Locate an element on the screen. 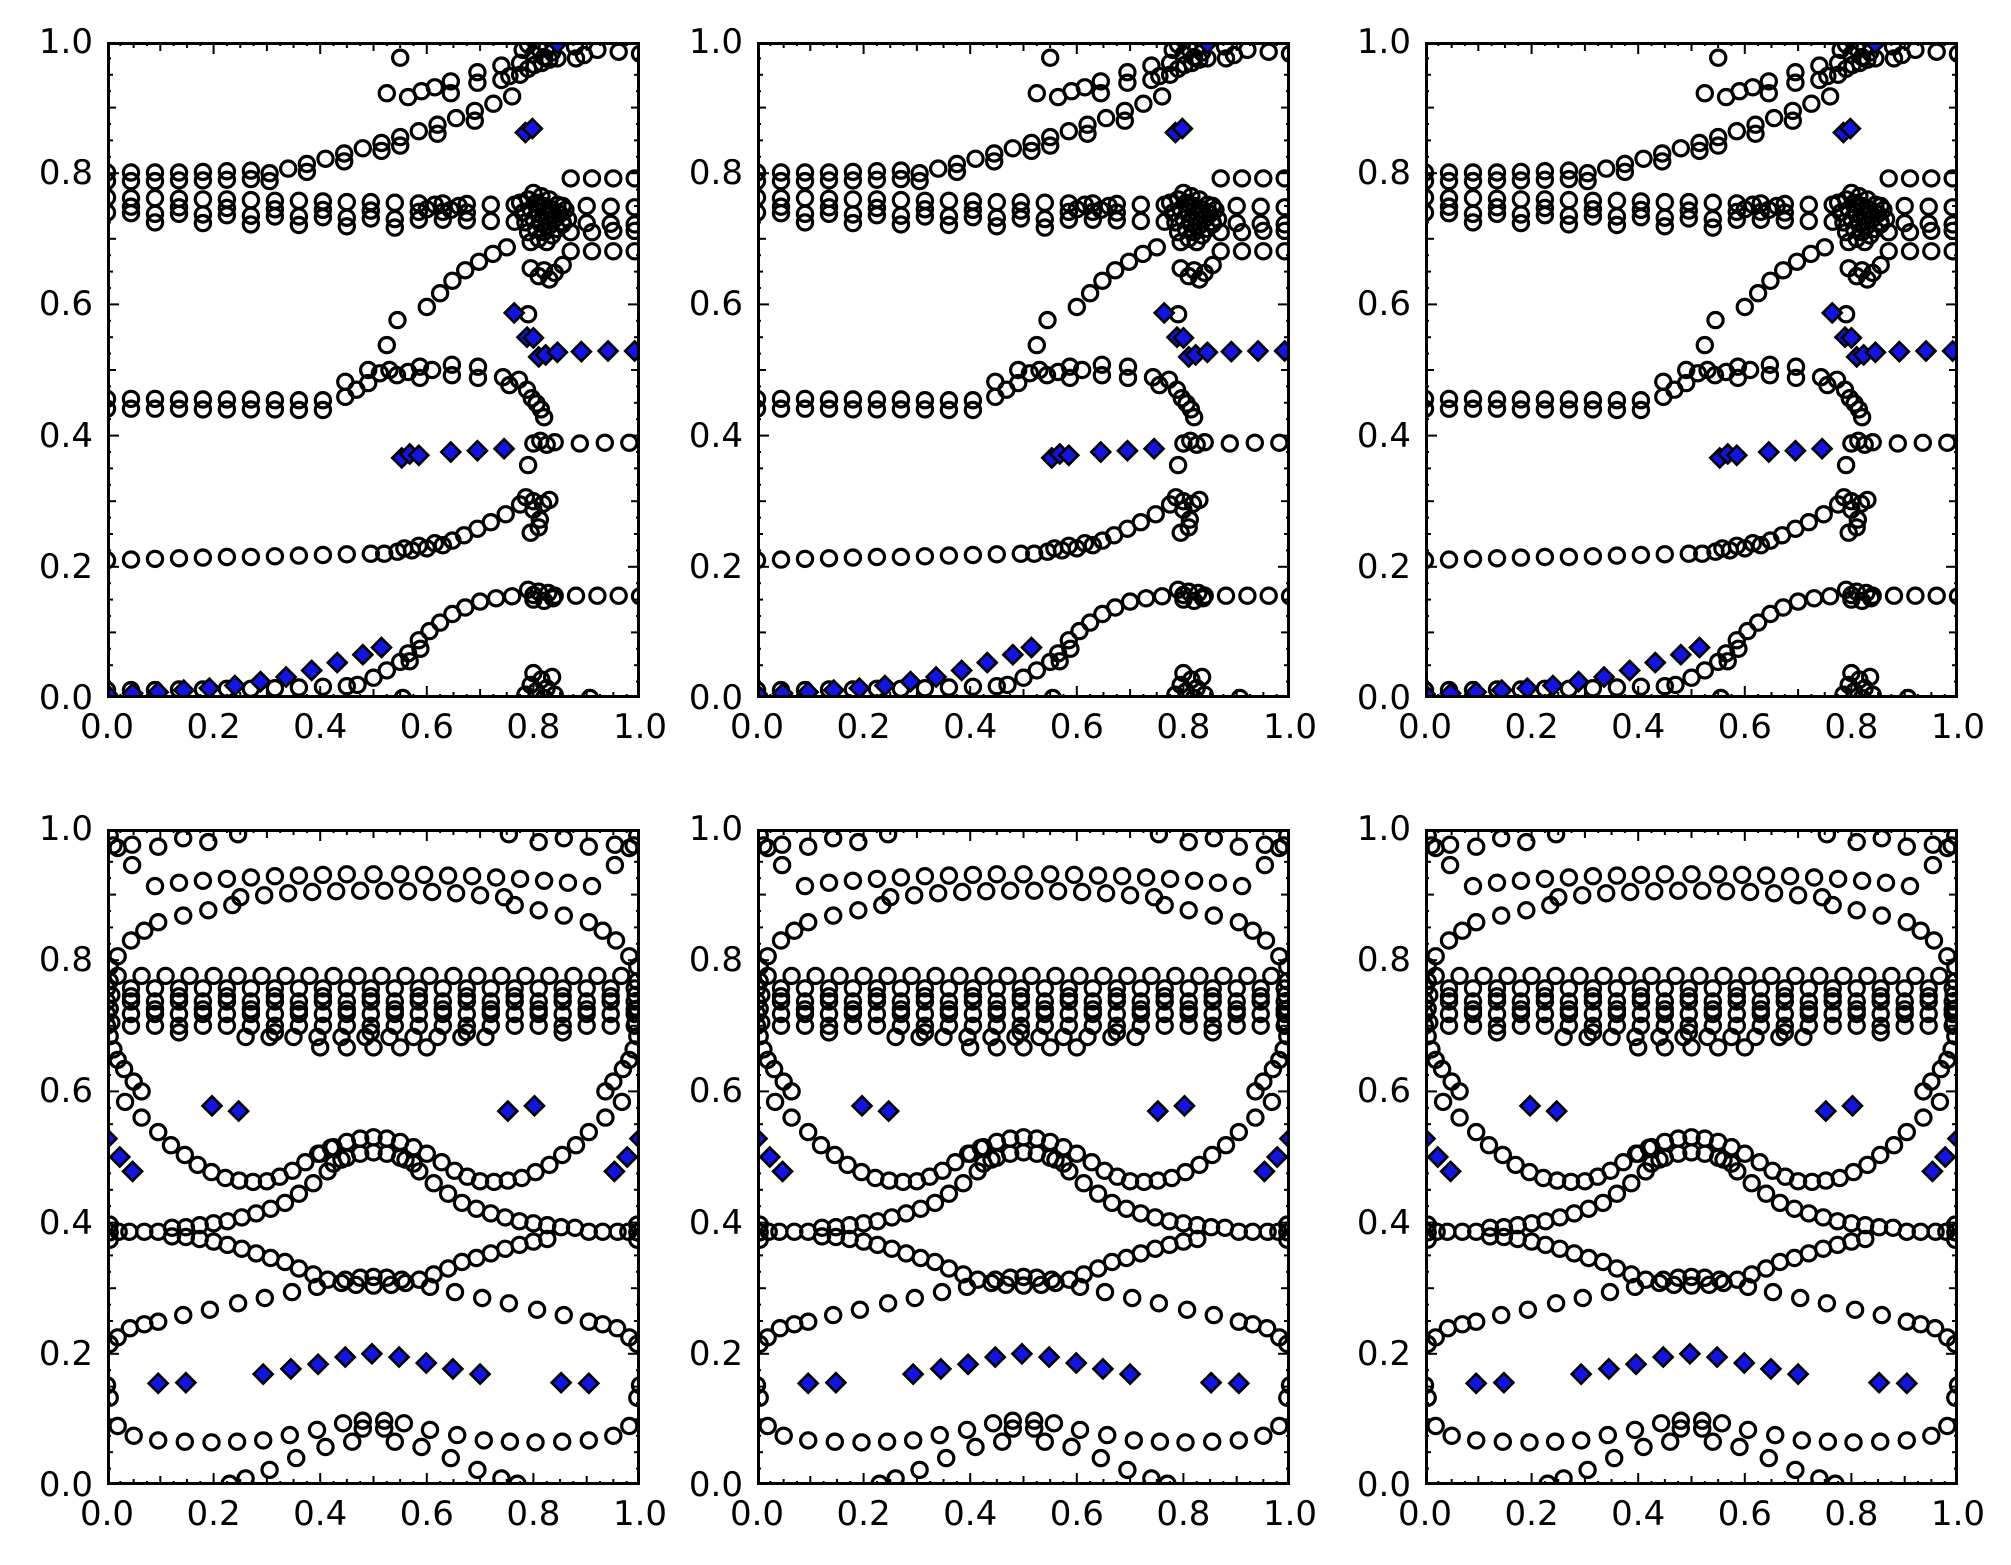 The width and height of the screenshot is (2011, 1565). subplot-r1c1: 0.0 0.2 0.4 0.6 0.8 1.0 0.0 0.2 0.4 0.6 0.8 1.0 is located at coordinates (1003, 1171).